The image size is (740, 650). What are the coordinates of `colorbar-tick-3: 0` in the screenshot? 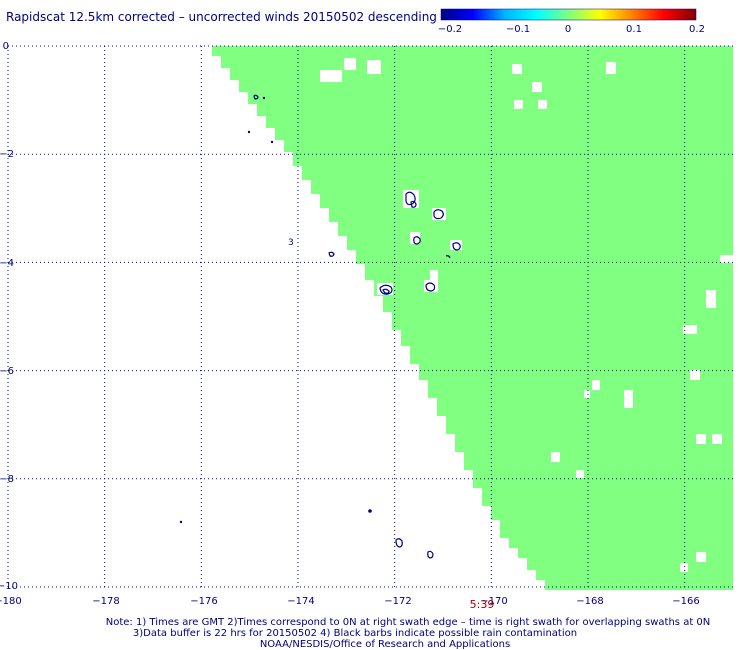 It's located at (568, 29).